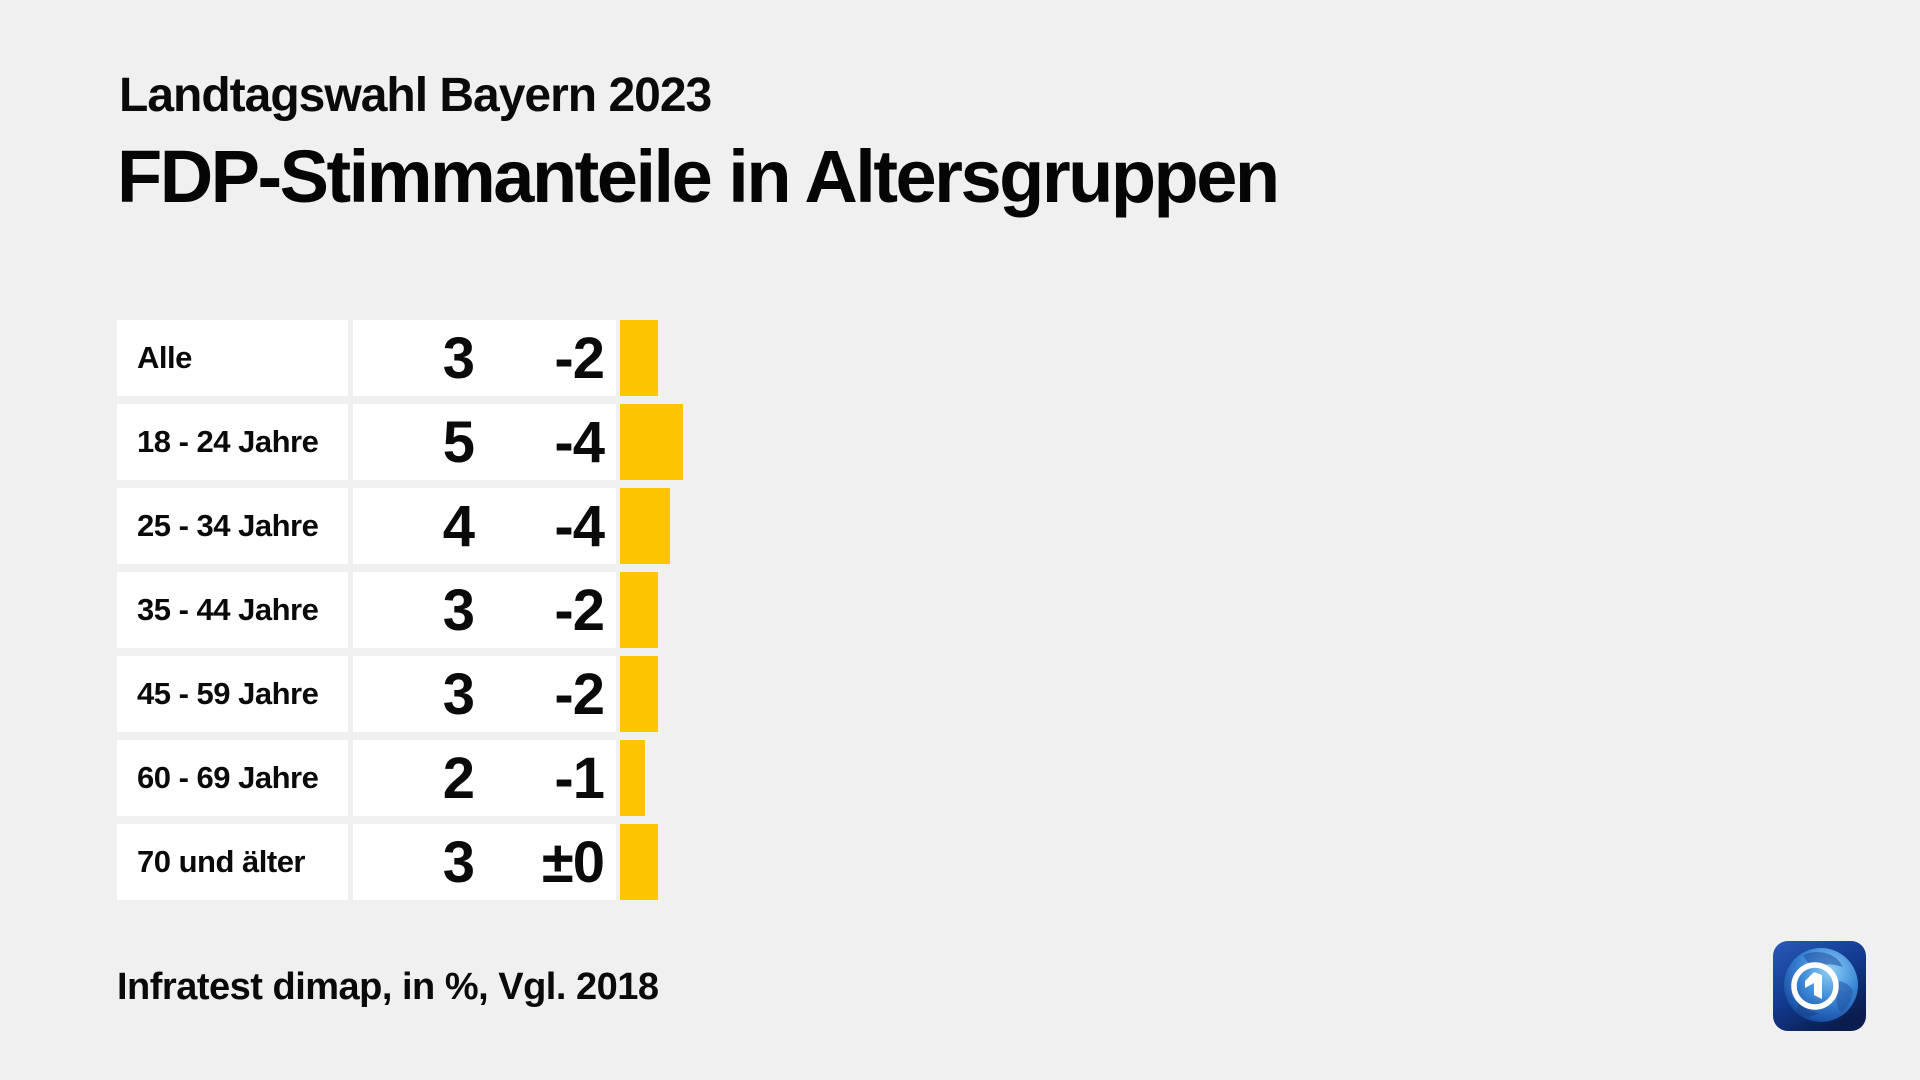  I want to click on table-row: 25 - 34 Jahre 4 -4, so click(400, 526).